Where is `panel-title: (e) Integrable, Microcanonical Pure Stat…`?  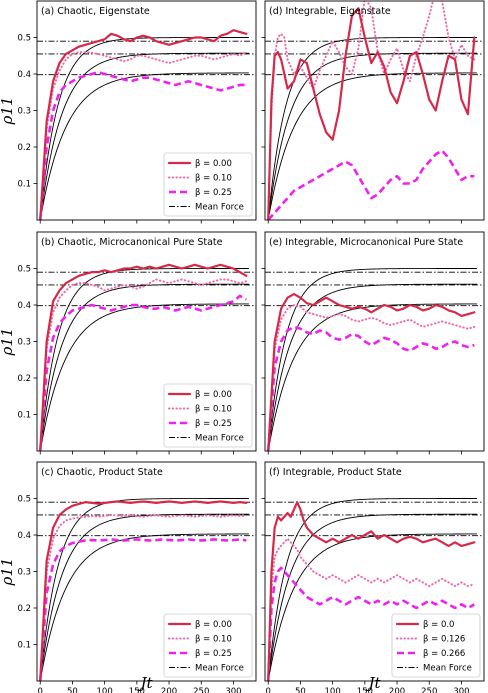 panel-title: (e) Integrable, Microcanonical Pure Stat… is located at coordinates (366, 242).